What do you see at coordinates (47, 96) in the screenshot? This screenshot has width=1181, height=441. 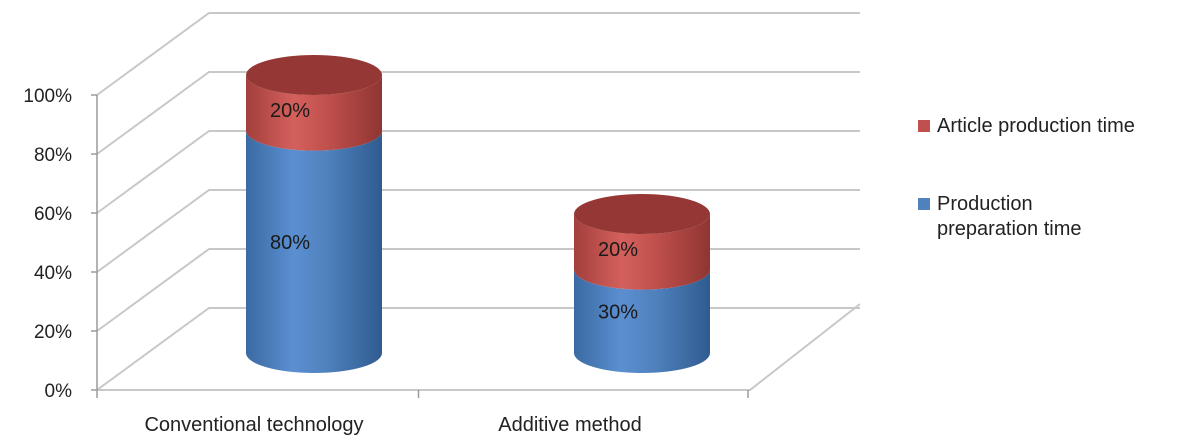 I see `y-tick-label: 100%` at bounding box center [47, 96].